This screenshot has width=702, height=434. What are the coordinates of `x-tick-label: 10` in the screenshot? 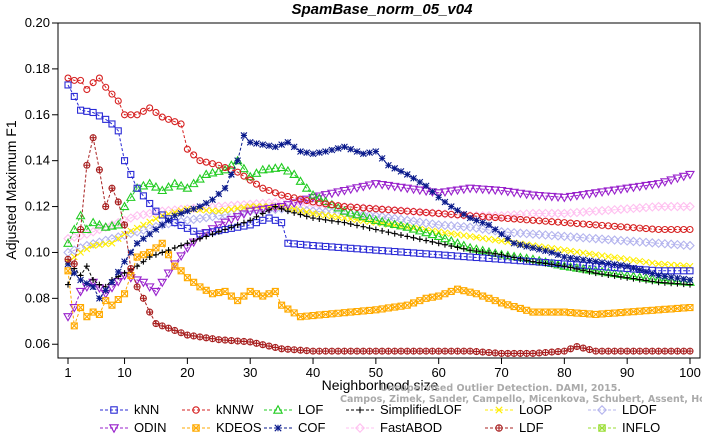 It's located at (124, 372).